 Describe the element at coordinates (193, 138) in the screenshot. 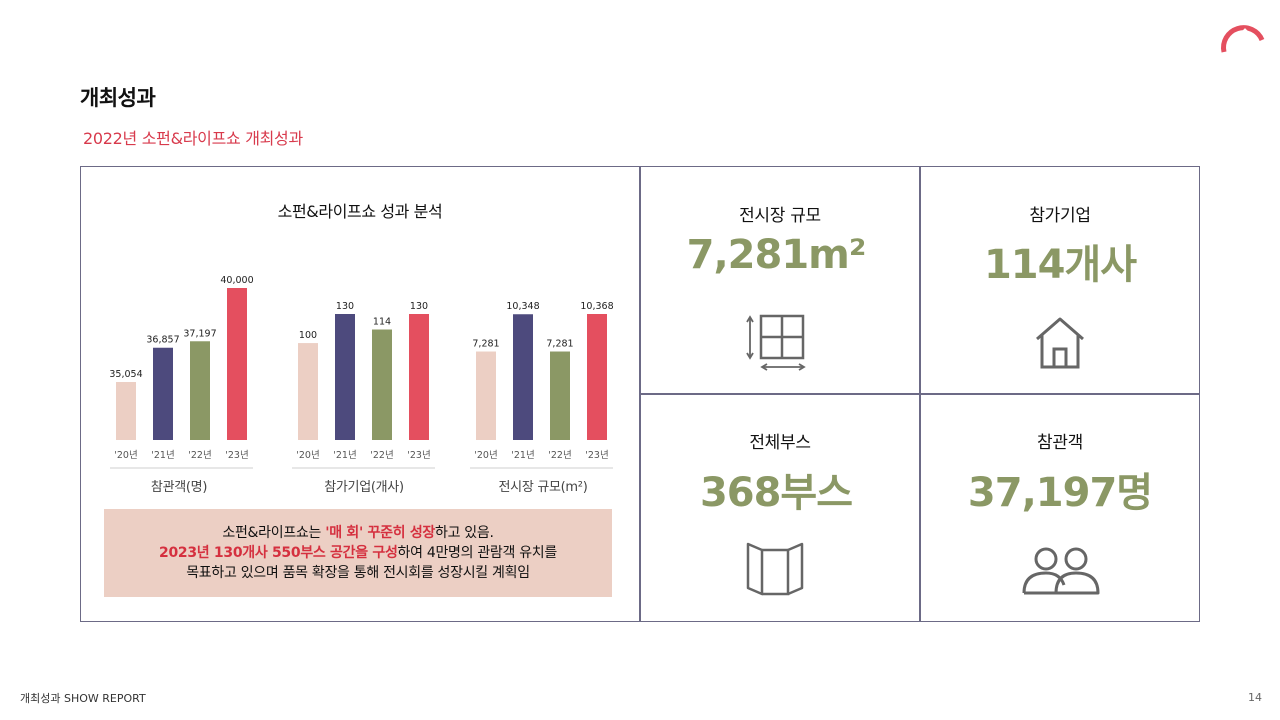

I see `page-subtitle: 2022년 소펀&라이프쇼 개최성과` at that location.